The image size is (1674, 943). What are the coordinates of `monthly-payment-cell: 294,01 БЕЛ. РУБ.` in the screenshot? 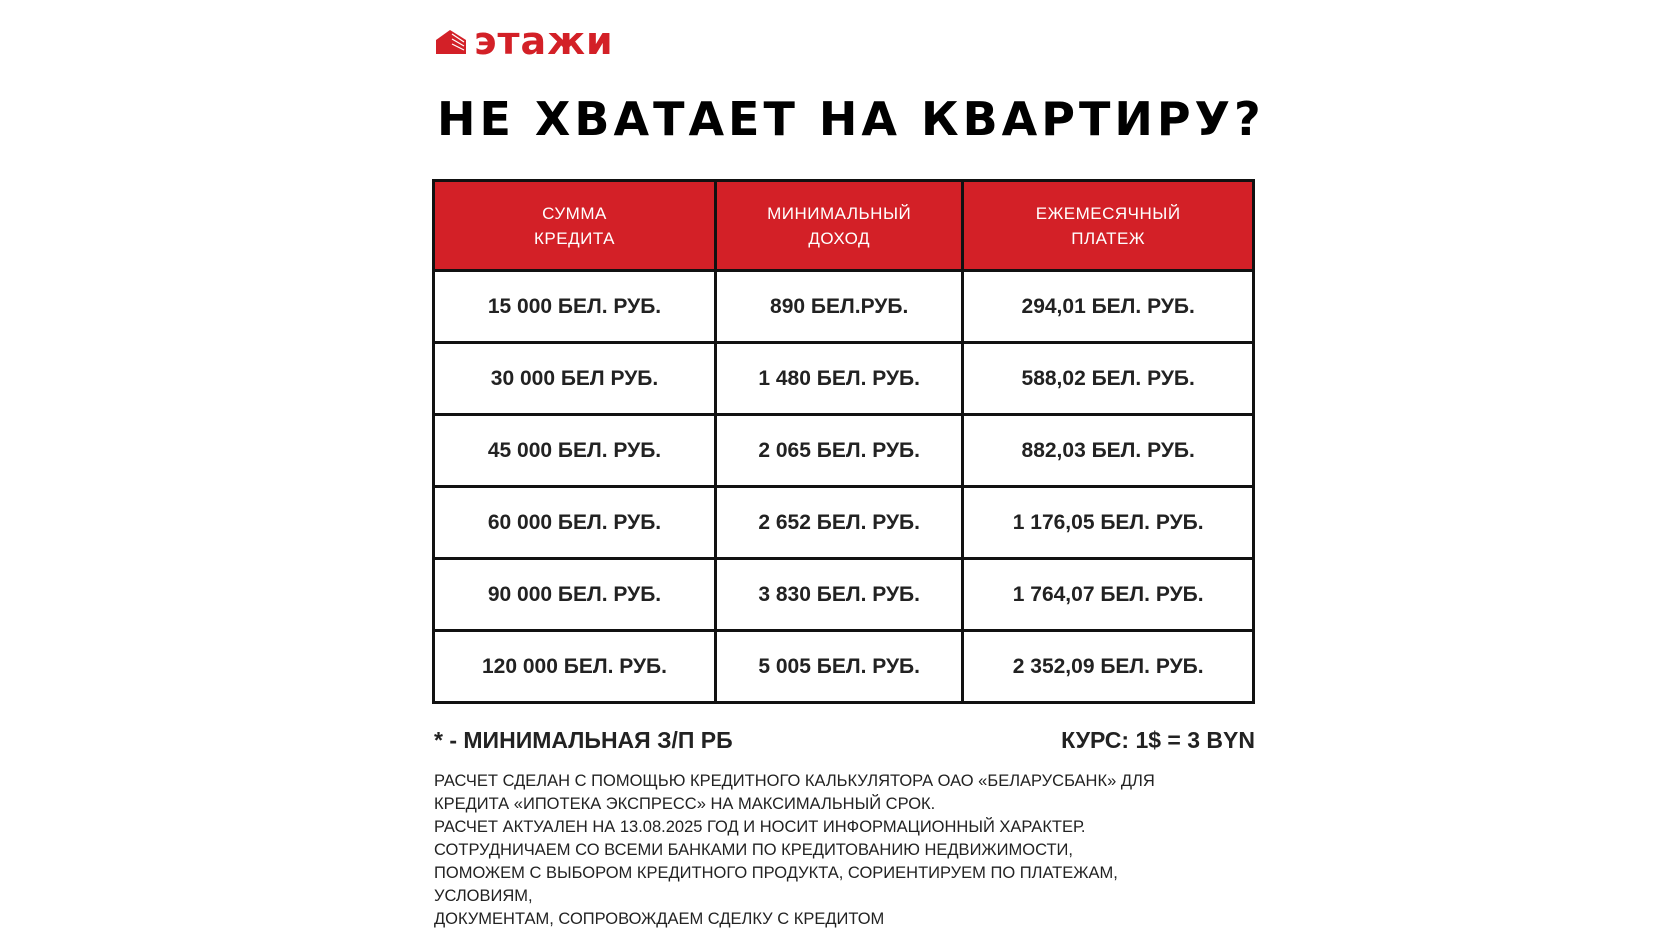 It's located at (1108, 306).